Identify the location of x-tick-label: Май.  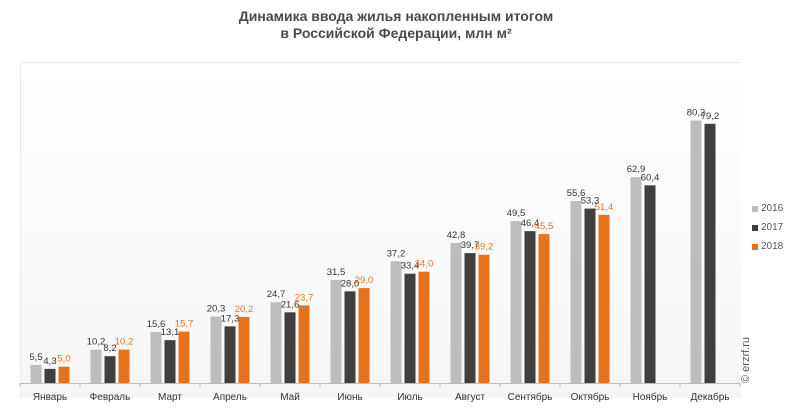
(290, 397).